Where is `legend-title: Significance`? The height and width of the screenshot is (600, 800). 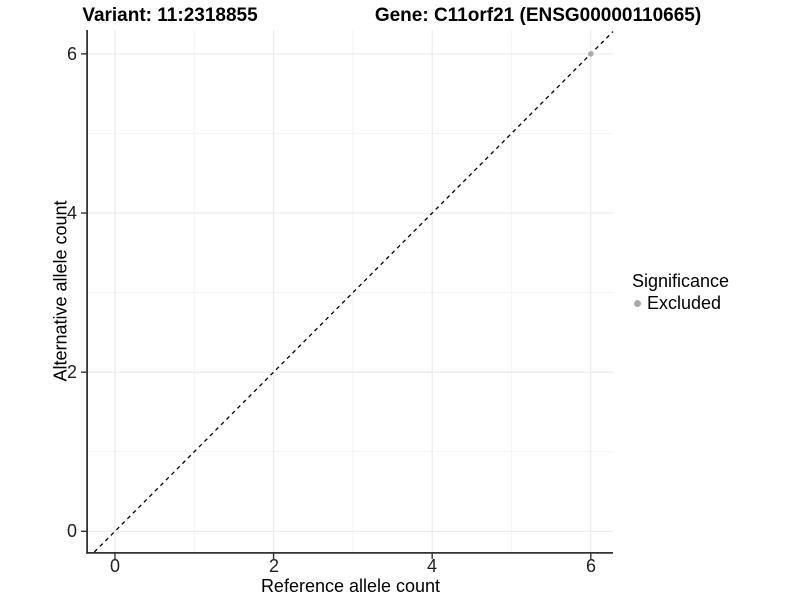 legend-title: Significance is located at coordinates (681, 281).